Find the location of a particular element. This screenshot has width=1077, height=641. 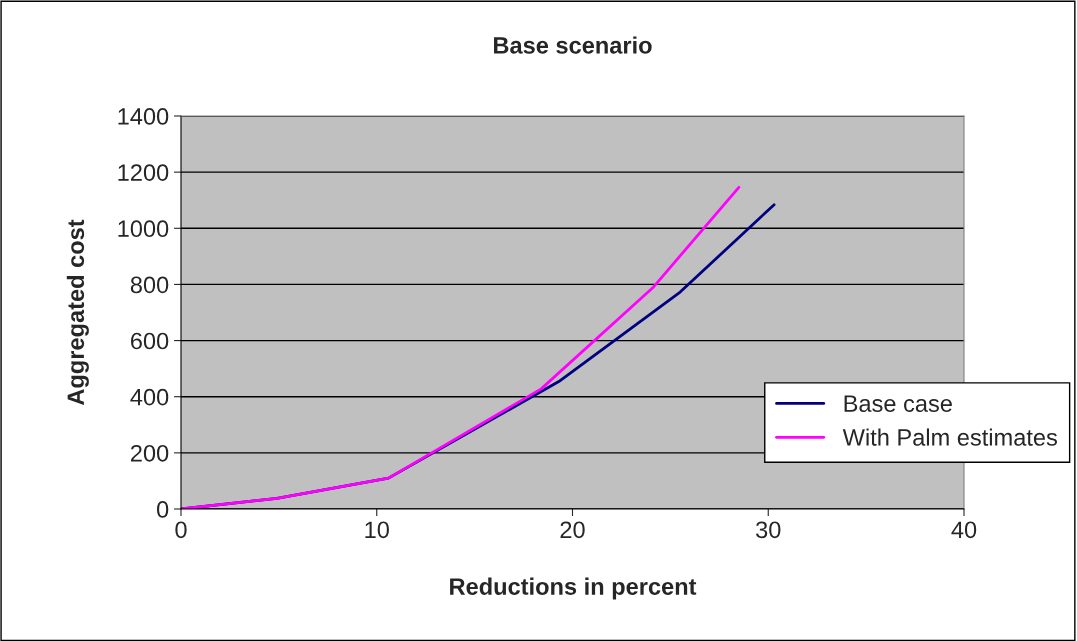

y-tick-label: 1000 is located at coordinates (143, 229).